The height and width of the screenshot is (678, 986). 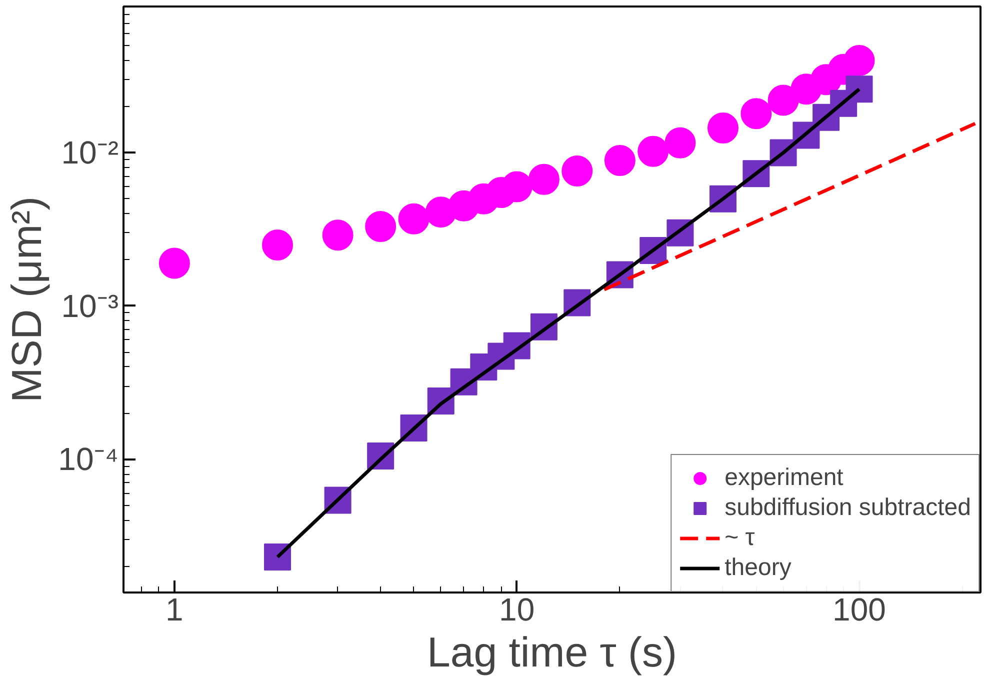 What do you see at coordinates (552, 652) in the screenshot?
I see `x-axis-title: Lag time τ (s)` at bounding box center [552, 652].